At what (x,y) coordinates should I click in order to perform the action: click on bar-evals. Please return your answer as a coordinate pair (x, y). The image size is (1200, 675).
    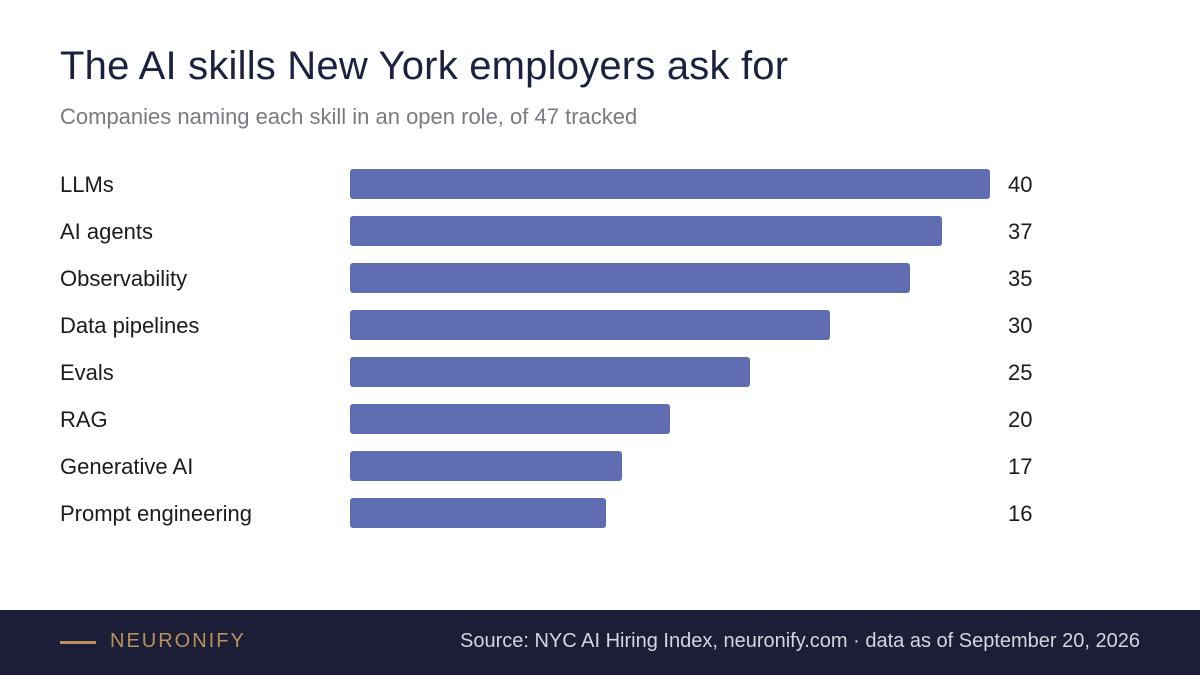
    Looking at the image, I should click on (550, 372).